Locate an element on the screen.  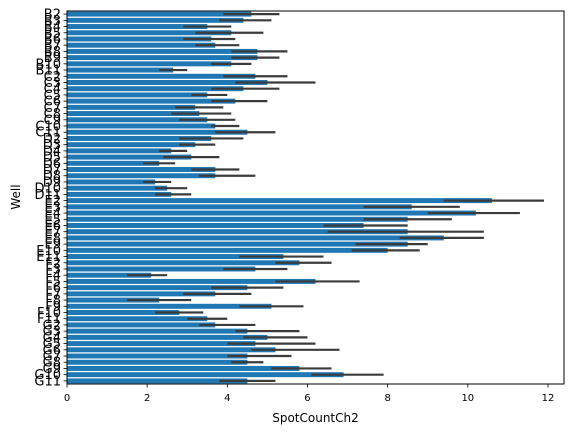
y-tick-label: B8 is located at coordinates (52, 52).